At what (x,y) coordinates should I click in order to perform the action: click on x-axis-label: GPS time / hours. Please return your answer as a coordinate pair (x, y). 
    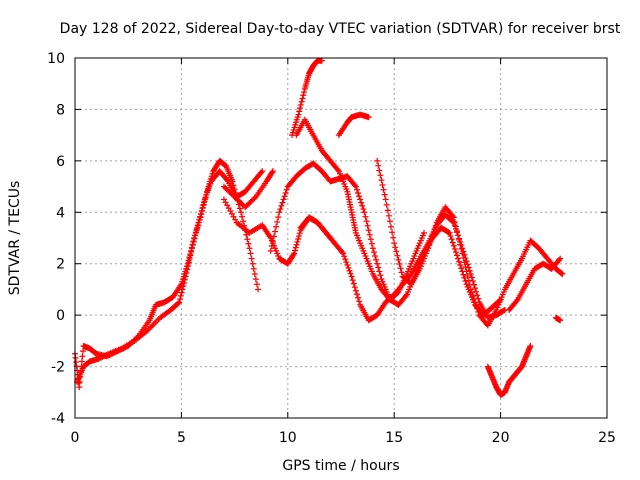
    Looking at the image, I should click on (340, 466).